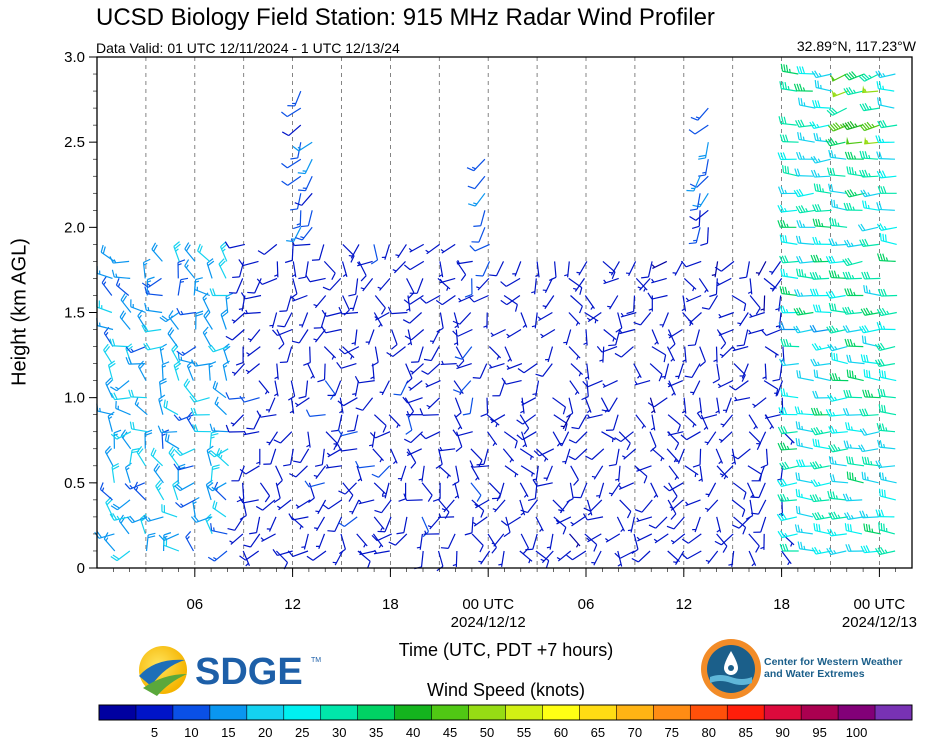  Describe the element at coordinates (413, 732) in the screenshot. I see `colorbar-tick-label: 40` at that location.